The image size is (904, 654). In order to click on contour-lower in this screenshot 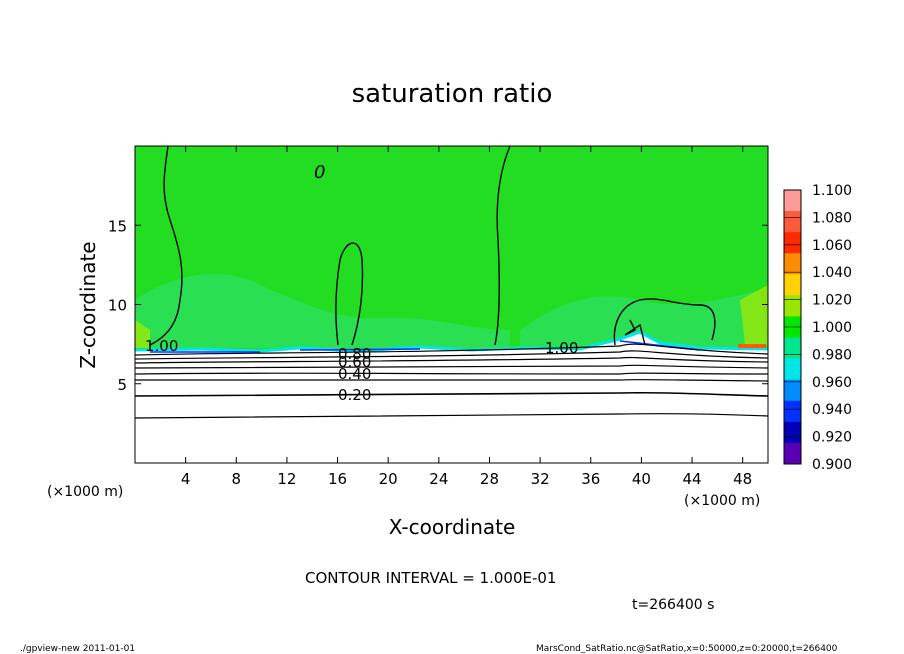, I will do `click(451, 381)`.